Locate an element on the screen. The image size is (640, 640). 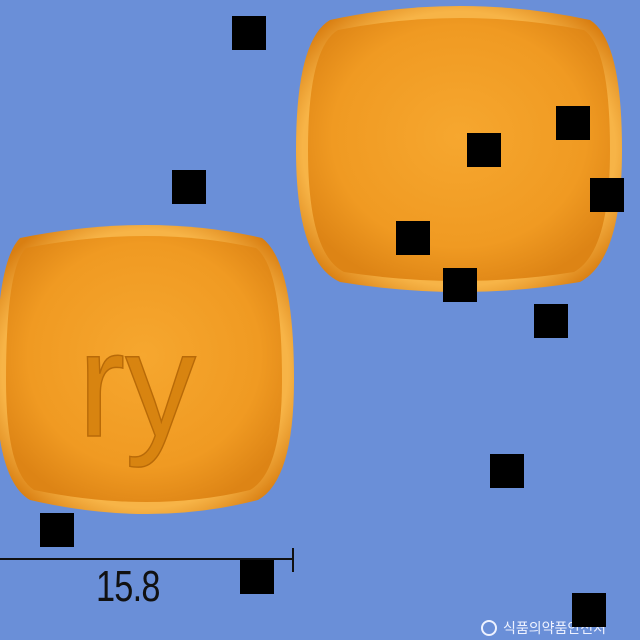
agency-logo-icon is located at coordinates (488, 628).